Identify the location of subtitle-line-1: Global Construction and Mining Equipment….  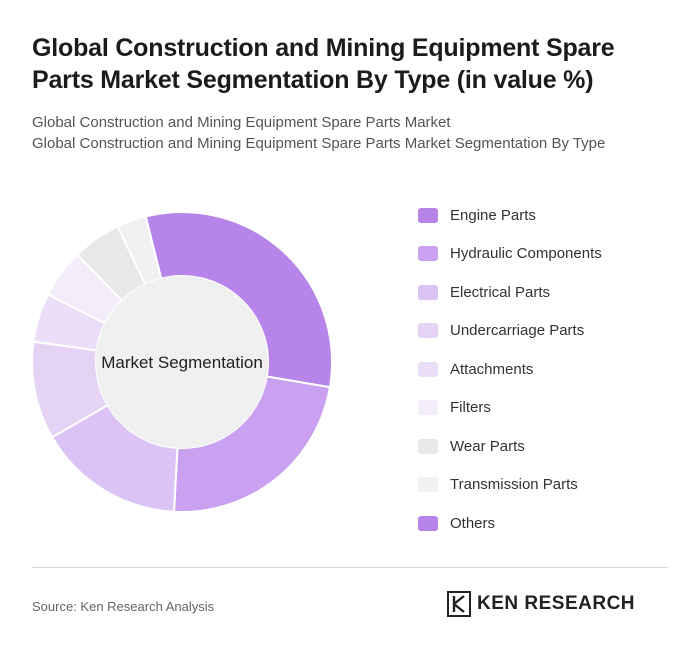
(241, 122).